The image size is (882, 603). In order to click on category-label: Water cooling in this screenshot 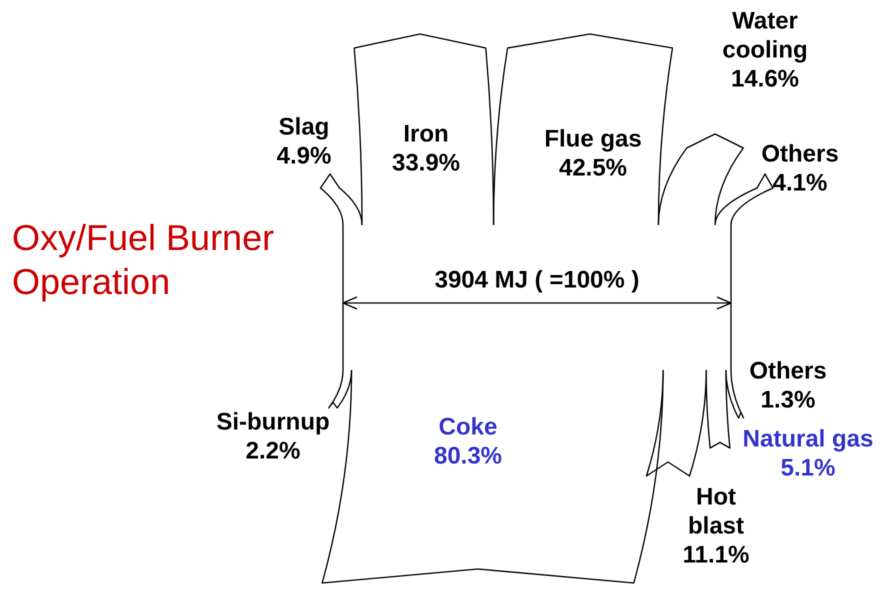, I will do `click(765, 36)`.